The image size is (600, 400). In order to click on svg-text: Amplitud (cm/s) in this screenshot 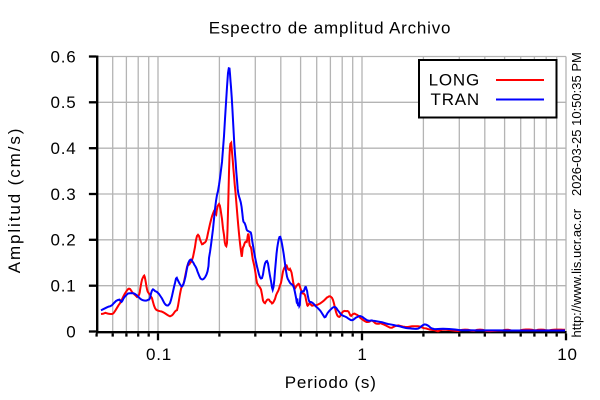, I will do `click(14, 200)`.